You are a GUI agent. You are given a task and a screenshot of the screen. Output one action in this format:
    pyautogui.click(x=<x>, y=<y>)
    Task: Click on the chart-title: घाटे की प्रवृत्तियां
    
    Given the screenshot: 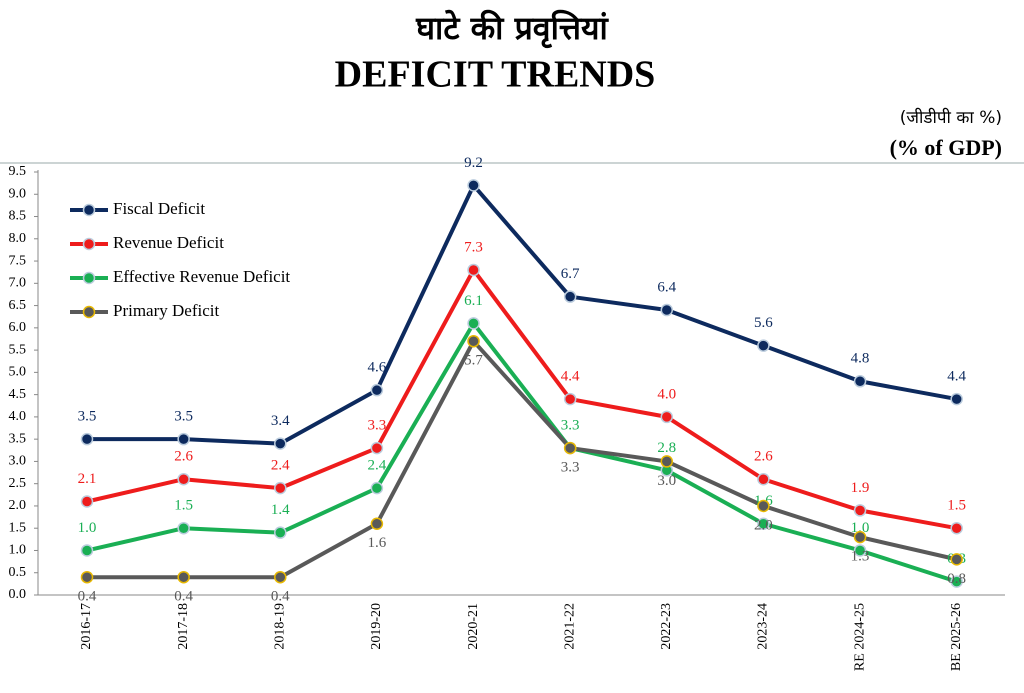 What is the action you would take?
    pyautogui.click(x=512, y=29)
    